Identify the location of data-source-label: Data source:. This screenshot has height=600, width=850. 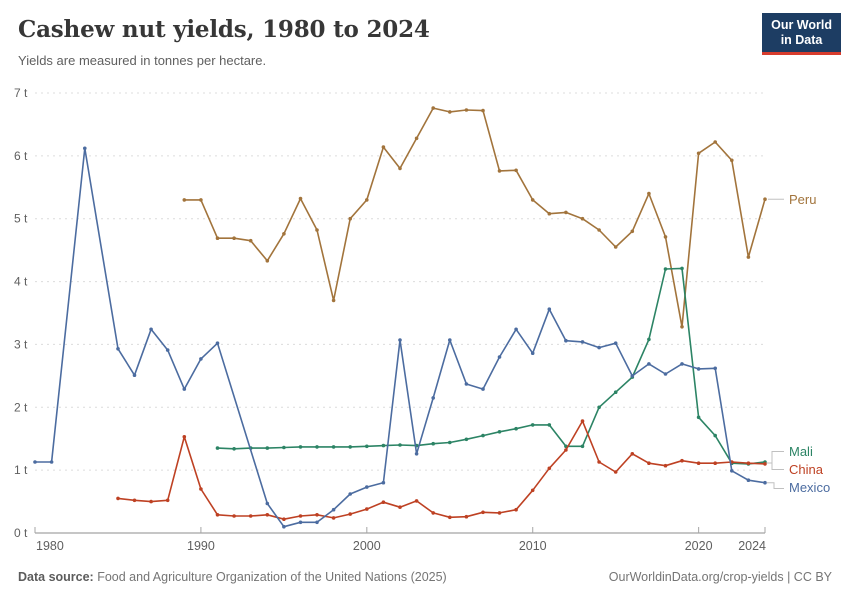
(56, 577).